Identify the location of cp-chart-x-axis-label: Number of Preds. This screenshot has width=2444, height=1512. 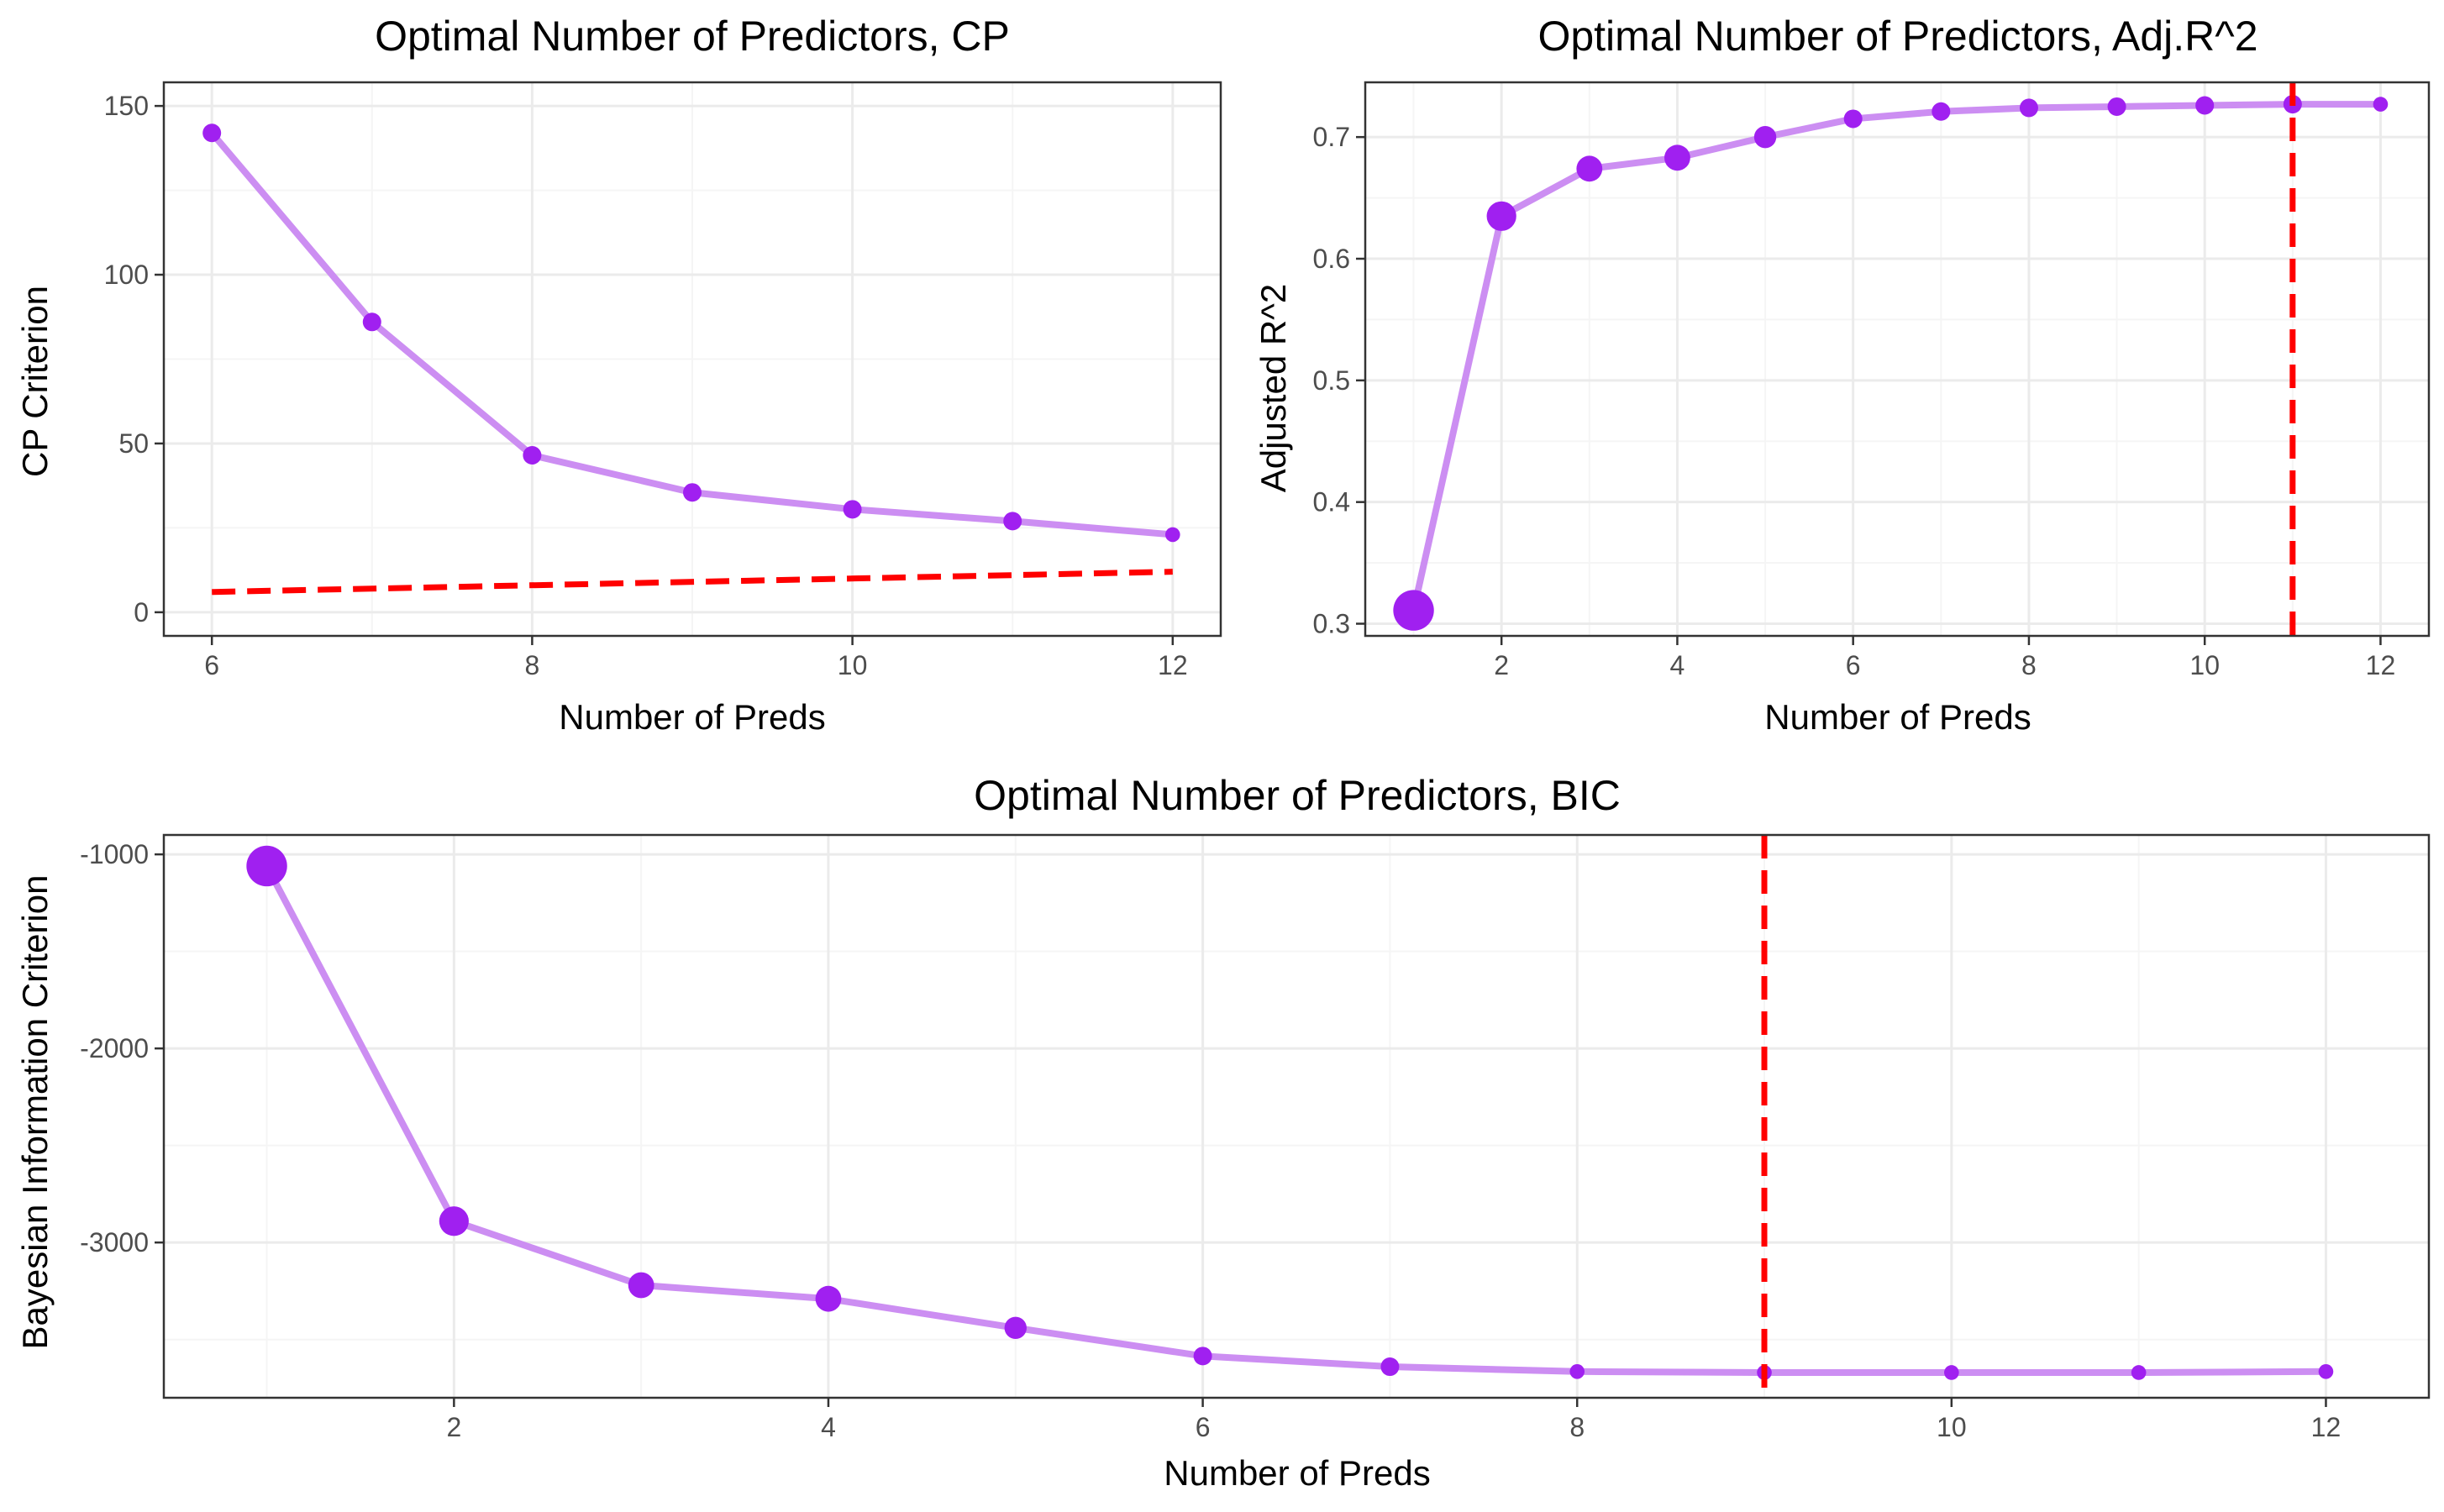
(692, 717).